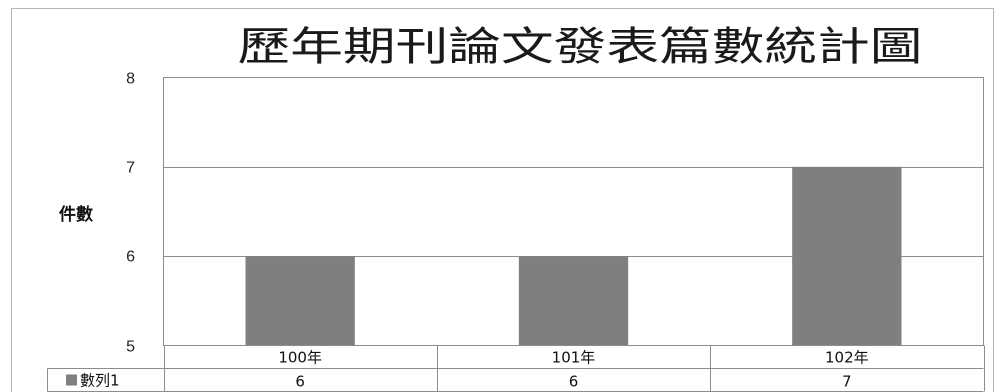  I want to click on y-tick-label: 8, so click(130, 79).